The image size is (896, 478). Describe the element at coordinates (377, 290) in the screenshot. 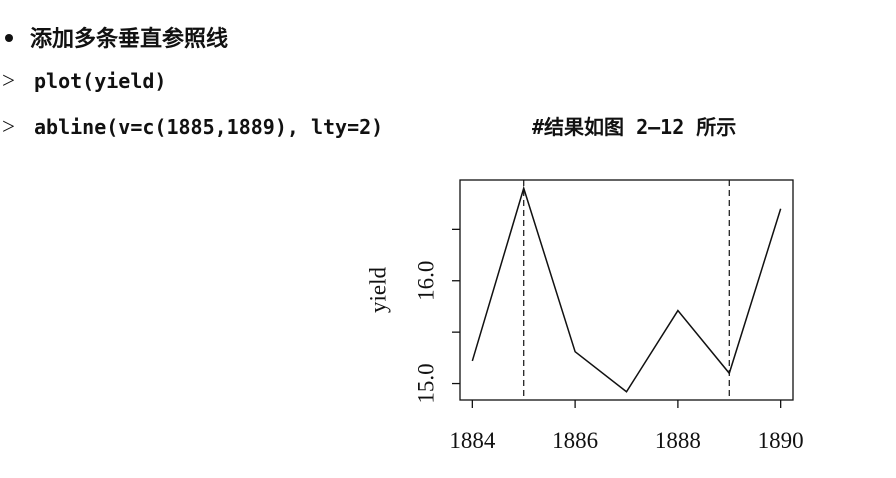

I see `y-axis-label: yield` at that location.